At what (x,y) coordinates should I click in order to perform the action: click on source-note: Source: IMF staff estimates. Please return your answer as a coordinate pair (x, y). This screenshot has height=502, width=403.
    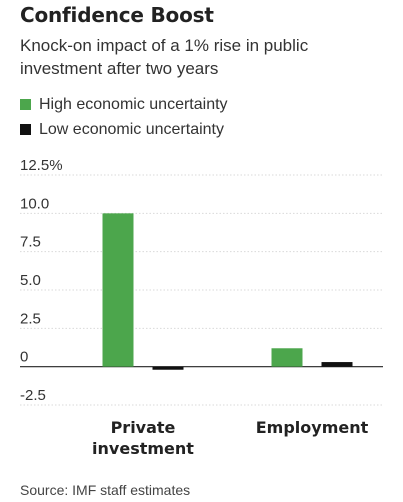
    Looking at the image, I should click on (105, 490).